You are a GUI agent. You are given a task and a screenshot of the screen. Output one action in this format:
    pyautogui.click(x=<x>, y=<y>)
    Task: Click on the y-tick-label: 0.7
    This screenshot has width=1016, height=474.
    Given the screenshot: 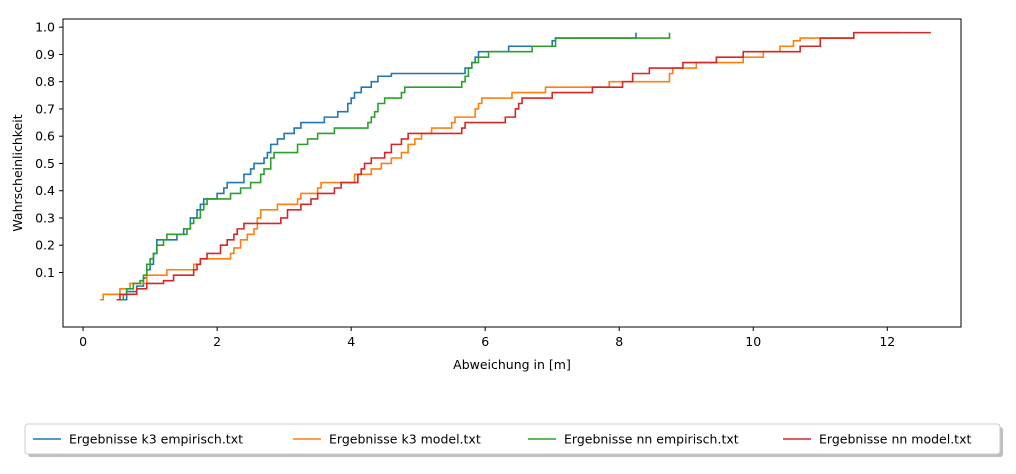 What is the action you would take?
    pyautogui.click(x=45, y=108)
    